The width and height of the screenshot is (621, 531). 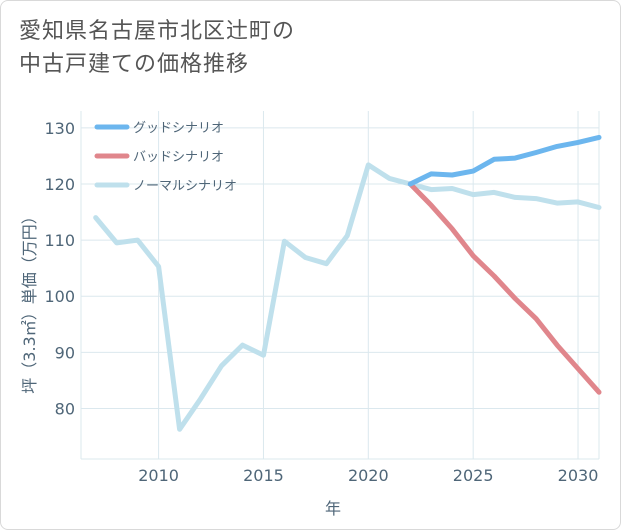 I want to click on y-tick-label-80: 80, so click(x=65, y=408).